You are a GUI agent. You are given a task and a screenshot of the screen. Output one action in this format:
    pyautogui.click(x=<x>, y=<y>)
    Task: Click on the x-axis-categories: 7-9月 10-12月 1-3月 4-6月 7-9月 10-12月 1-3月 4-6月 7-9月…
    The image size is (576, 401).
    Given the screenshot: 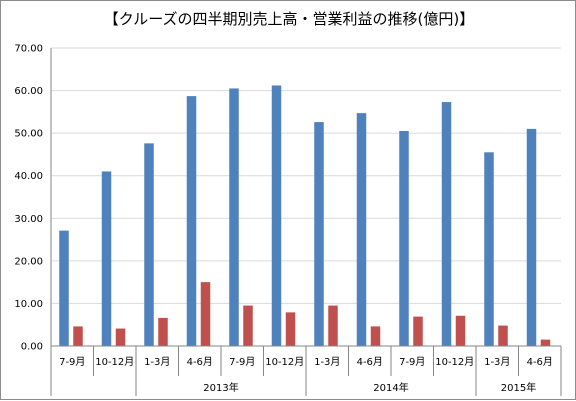 What is the action you would take?
    pyautogui.click(x=306, y=362)
    